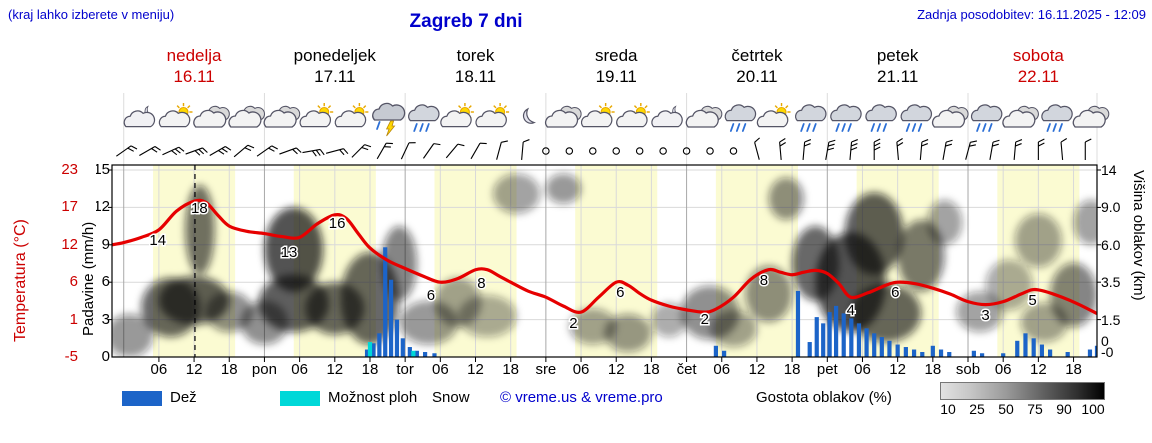  What do you see at coordinates (1111, 207) in the screenshot?
I see `cloud-height-tick-label: 9.0` at bounding box center [1111, 207].